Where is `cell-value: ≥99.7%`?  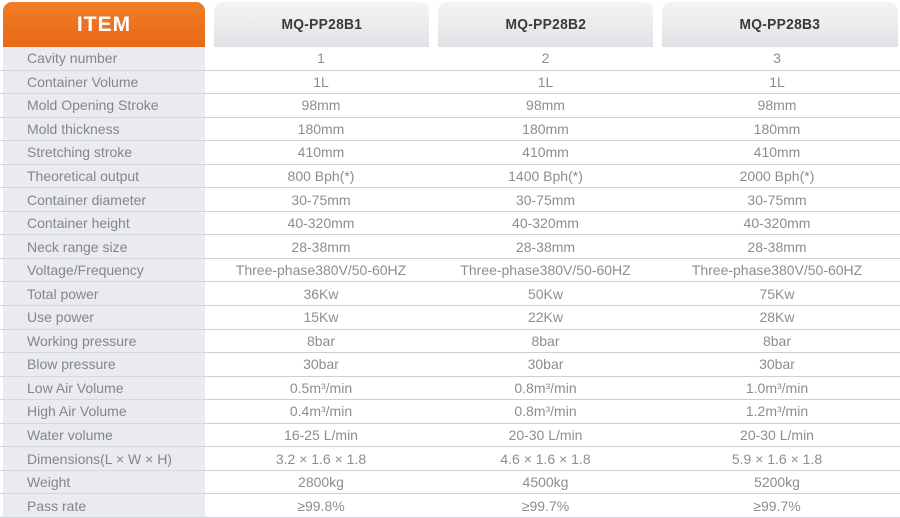
cell-value: ≥99.7% is located at coordinates (545, 506).